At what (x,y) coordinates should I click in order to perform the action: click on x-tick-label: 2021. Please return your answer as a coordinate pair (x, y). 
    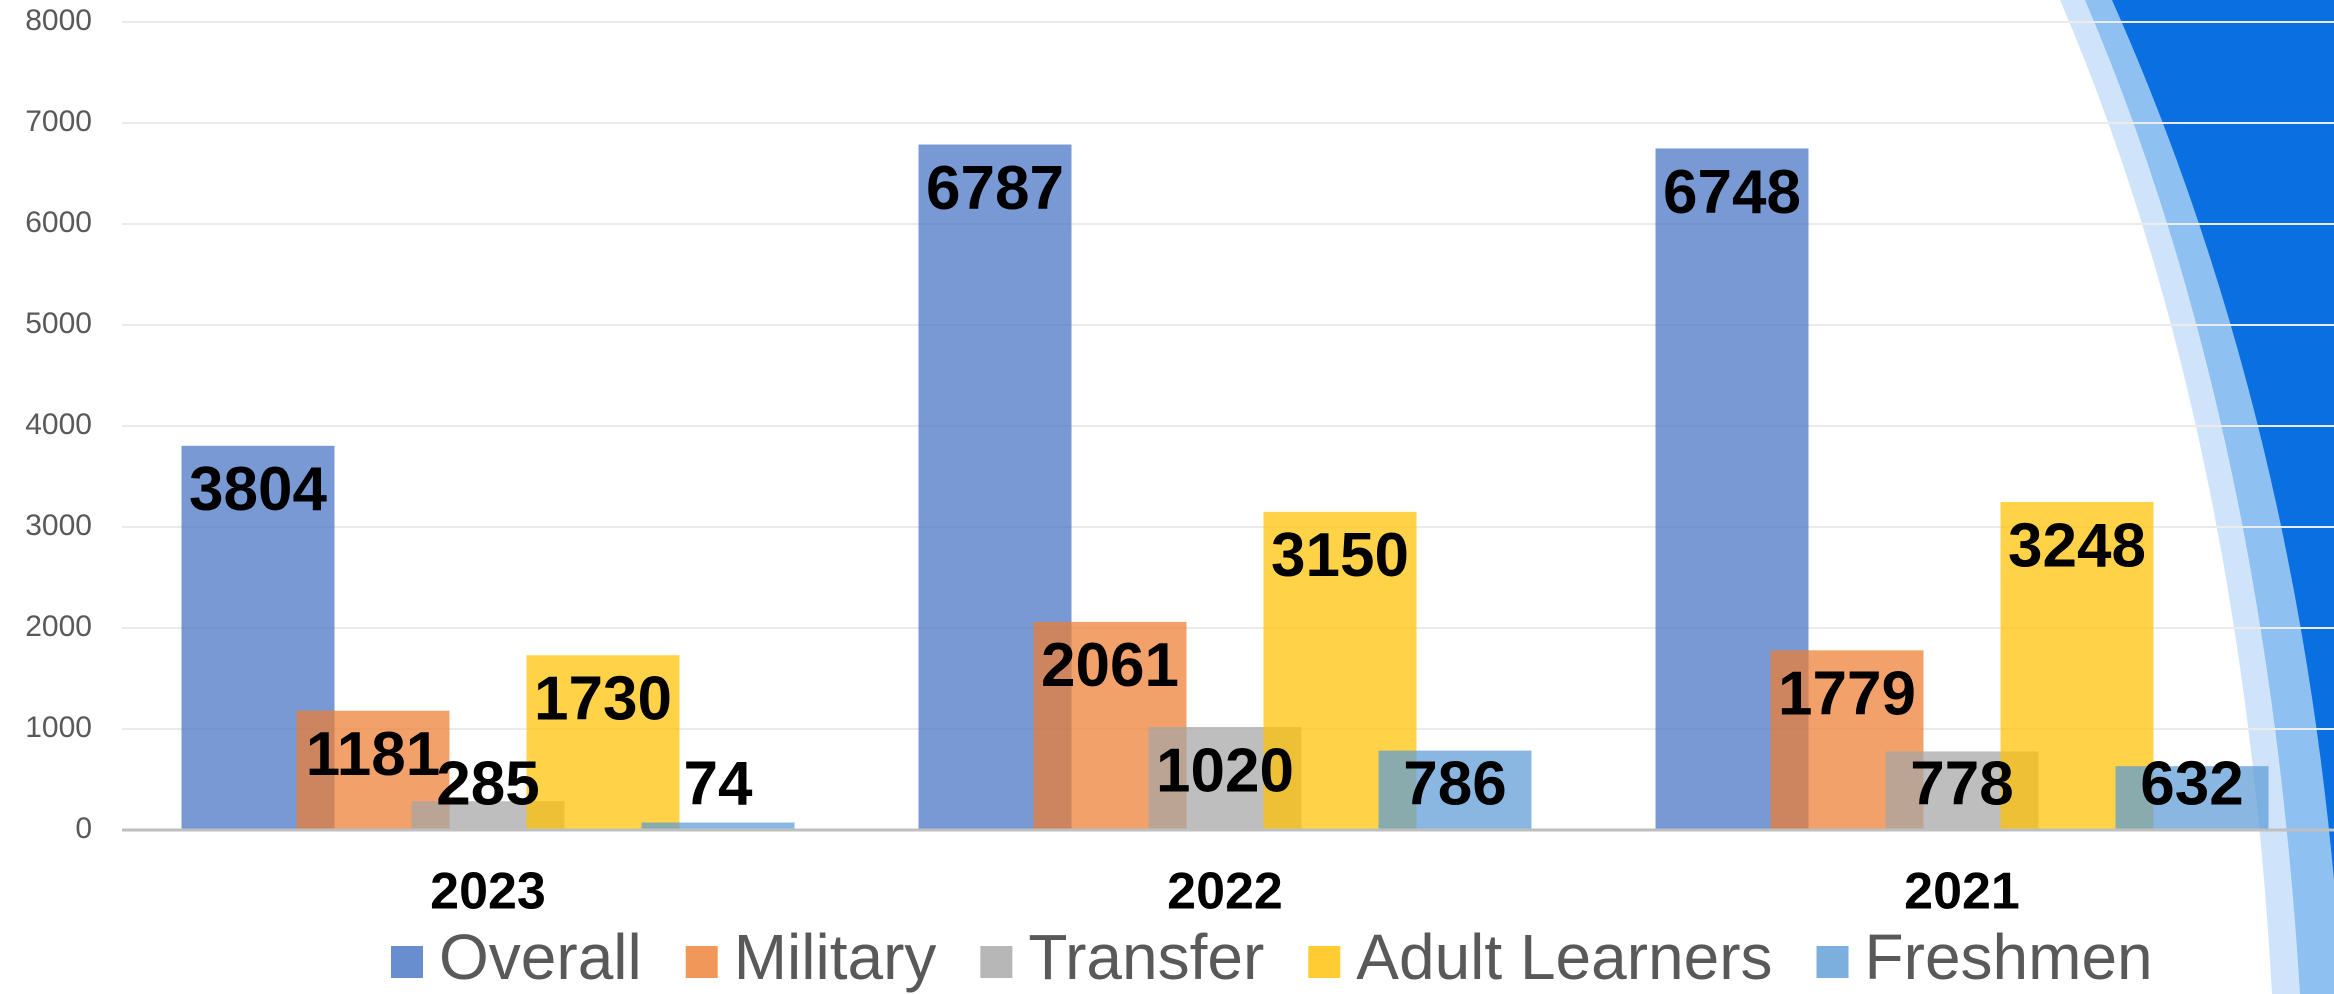
    Looking at the image, I should click on (1962, 892).